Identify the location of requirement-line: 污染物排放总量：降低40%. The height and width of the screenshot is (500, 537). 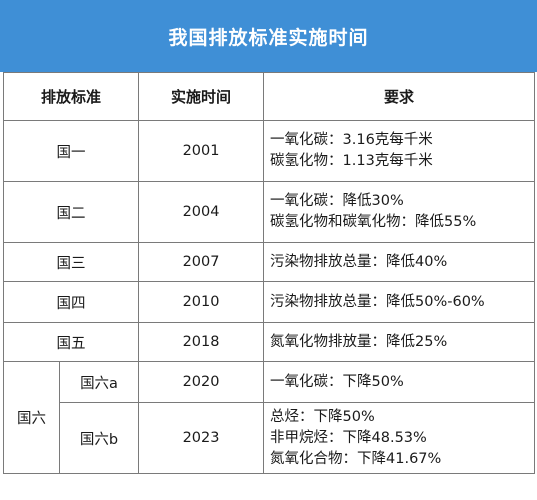
(359, 261).